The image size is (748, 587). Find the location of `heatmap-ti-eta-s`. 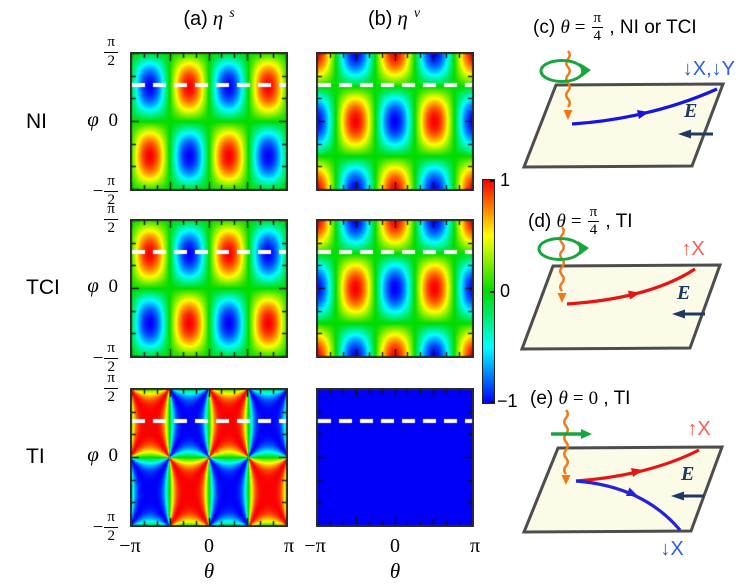

heatmap-ti-eta-s is located at coordinates (209, 457).